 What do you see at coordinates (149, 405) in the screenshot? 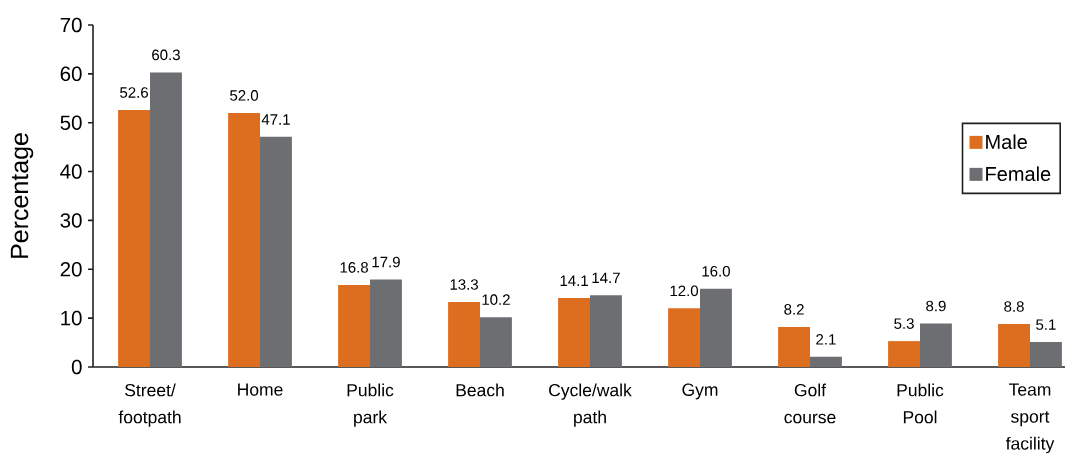
I see `x-tick-label: Street/ footpath` at bounding box center [149, 405].